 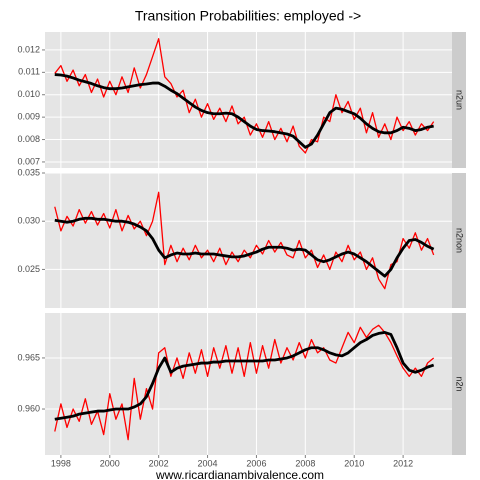 What do you see at coordinates (28, 221) in the screenshot?
I see `y-tick-label: 0.030` at bounding box center [28, 221].